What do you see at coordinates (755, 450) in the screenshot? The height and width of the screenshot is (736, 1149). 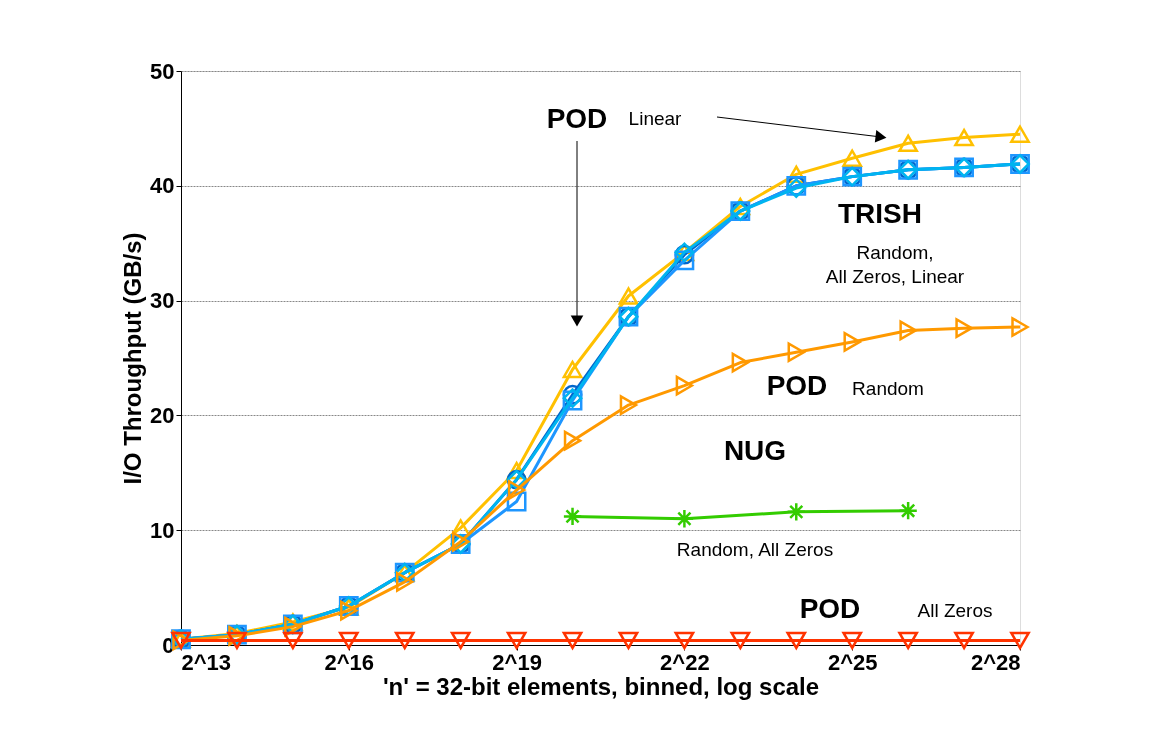 I see `annotation: NUG` at bounding box center [755, 450].